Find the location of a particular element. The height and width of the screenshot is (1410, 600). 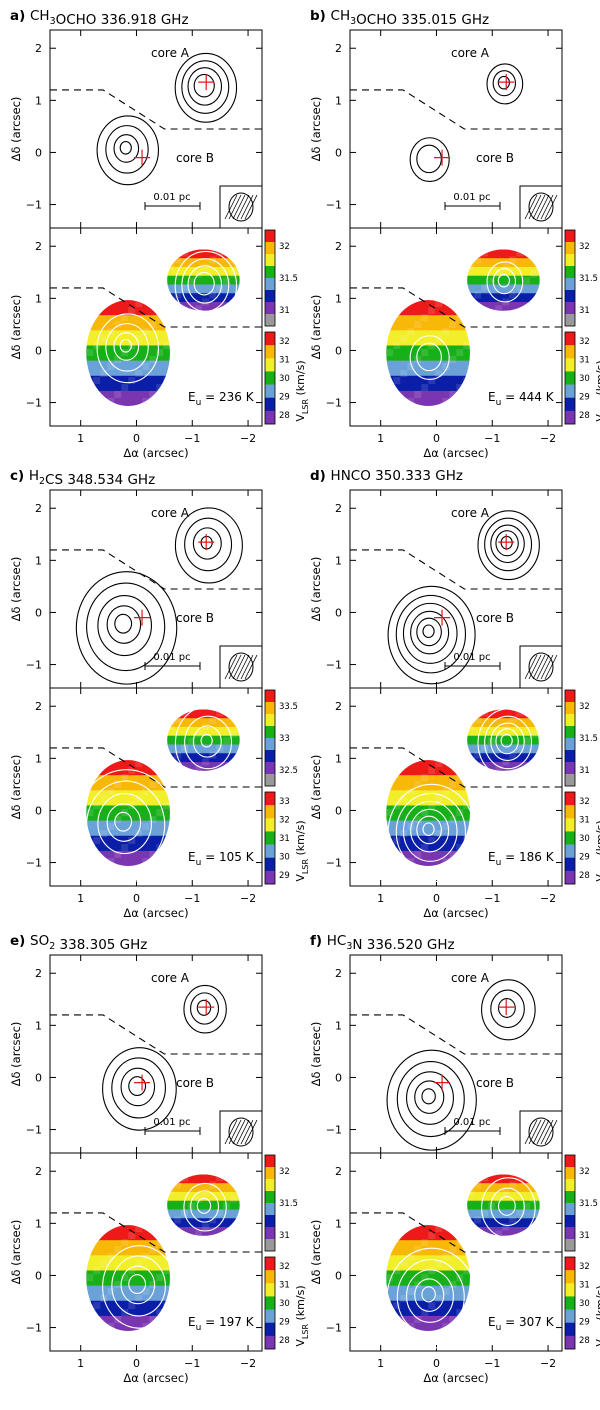

core-a-contour is located at coordinates (204, 85).